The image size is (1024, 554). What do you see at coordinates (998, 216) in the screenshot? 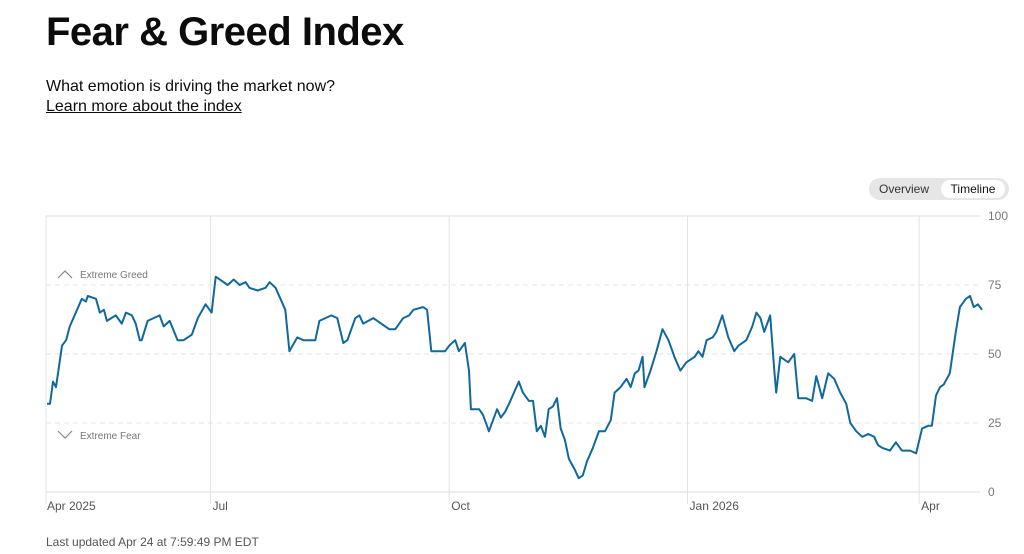
I see `y-tick-label: 100` at bounding box center [998, 216].